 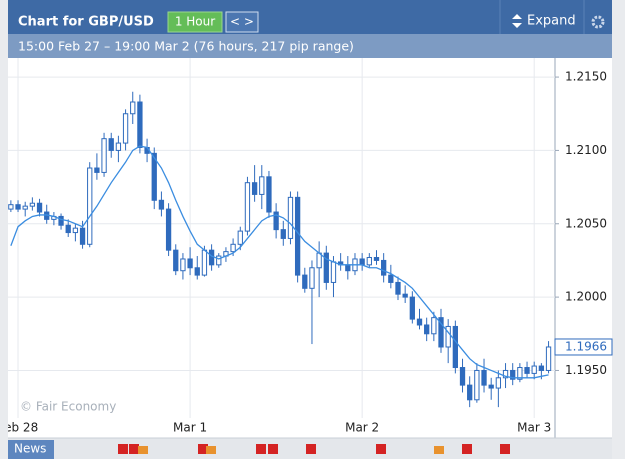 I want to click on current-price-label: 1.1966, so click(x=586, y=346).